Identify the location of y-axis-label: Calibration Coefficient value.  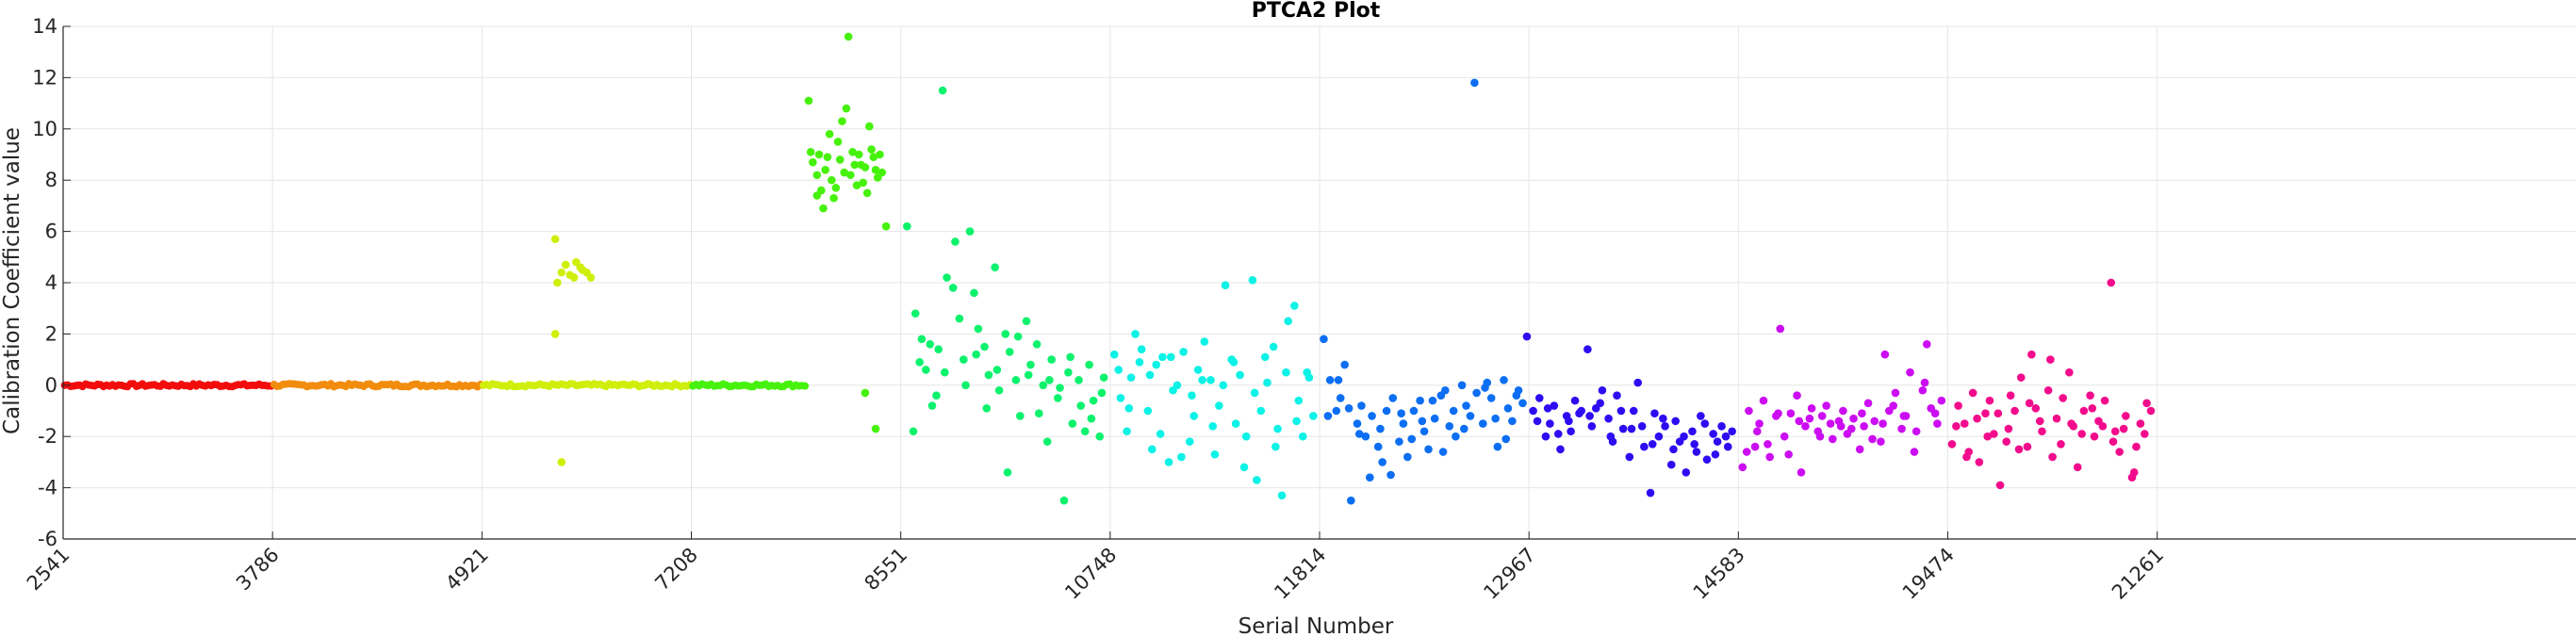
(12, 280).